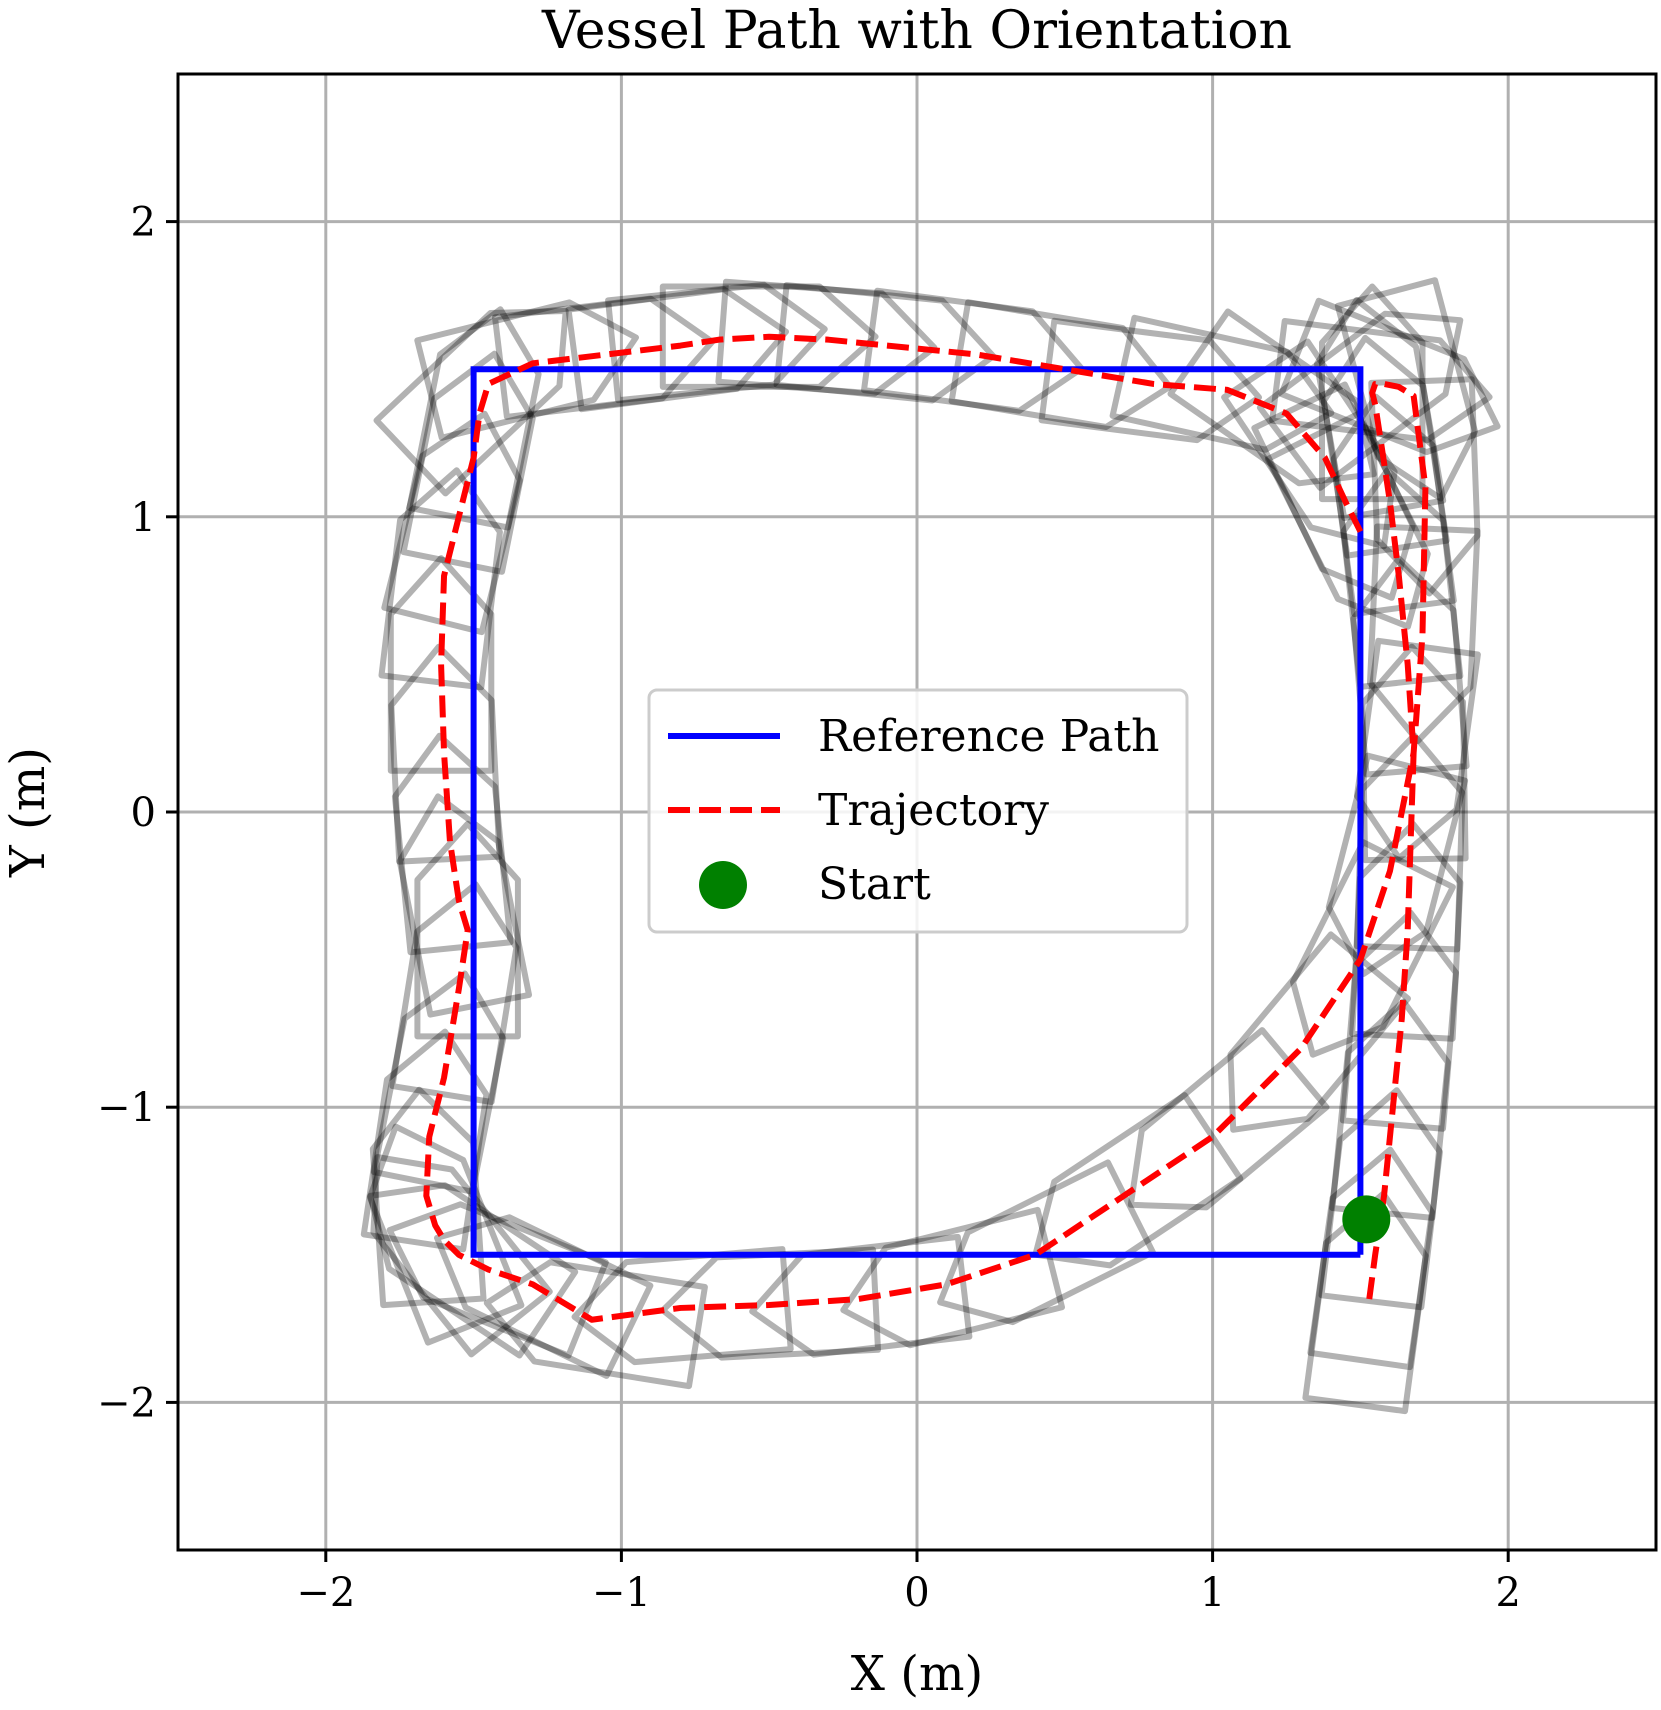 This screenshot has width=1661, height=1710. I want to click on start-marker, so click(1366, 1219).